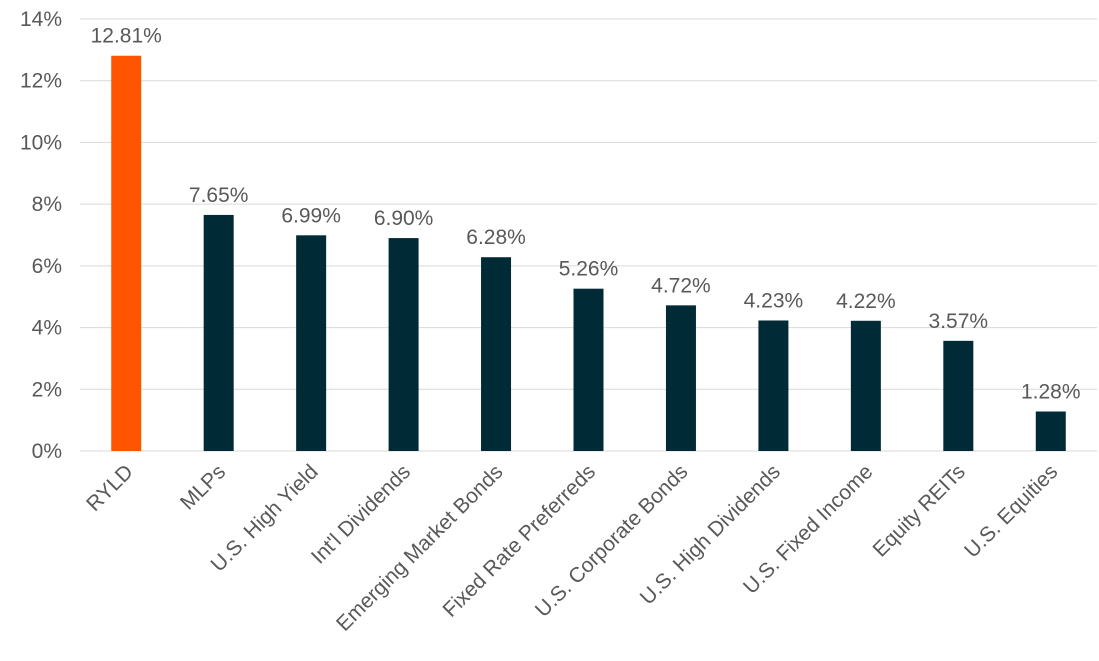  Describe the element at coordinates (1011, 511) in the screenshot. I see `x-category-label: U.S. Equities` at that location.